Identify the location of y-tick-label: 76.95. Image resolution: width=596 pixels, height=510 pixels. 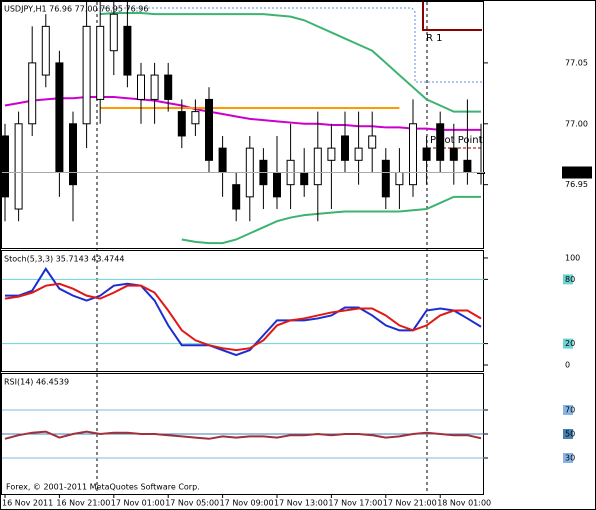
(576, 184).